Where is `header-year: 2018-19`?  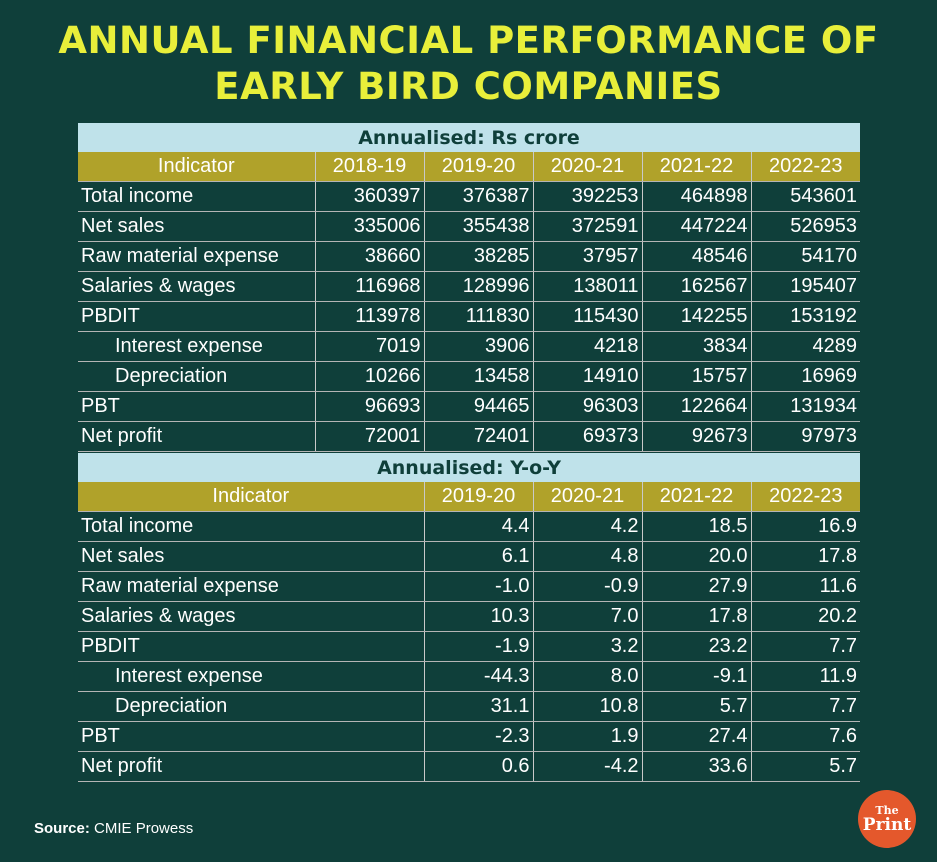
header-year: 2018-19 is located at coordinates (369, 167).